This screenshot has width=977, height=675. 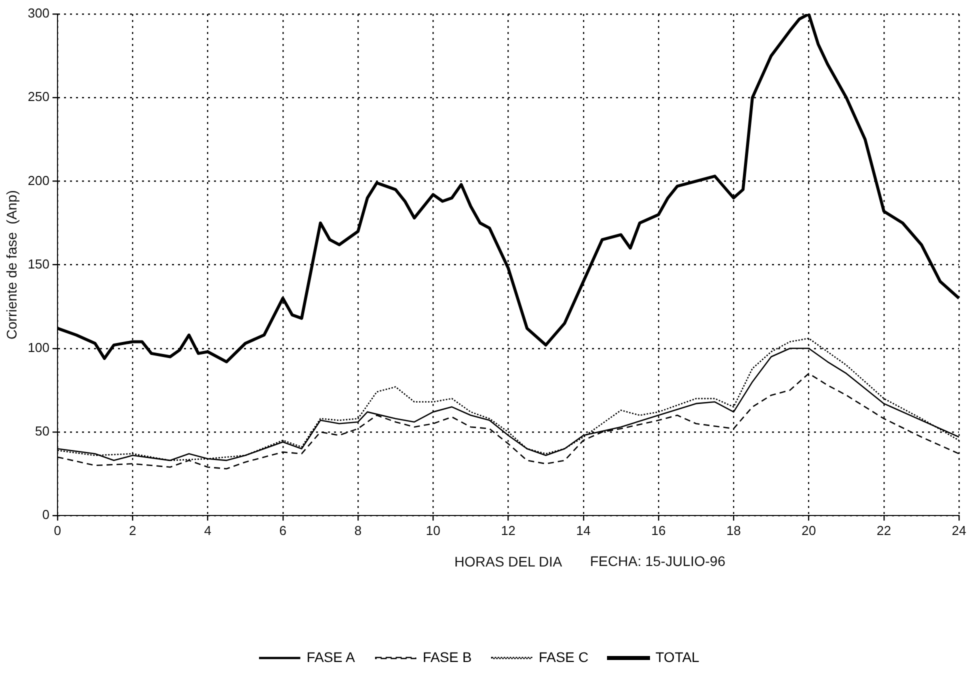 What do you see at coordinates (809, 530) in the screenshot?
I see `x-tick-label: 20` at bounding box center [809, 530].